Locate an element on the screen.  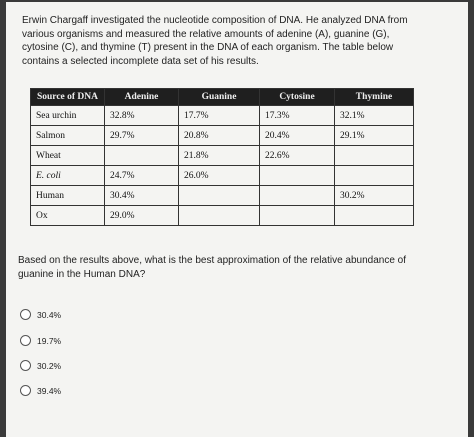
table-row: Salmon 29.7% 20.8% 20.4% 29.1% is located at coordinates (222, 135).